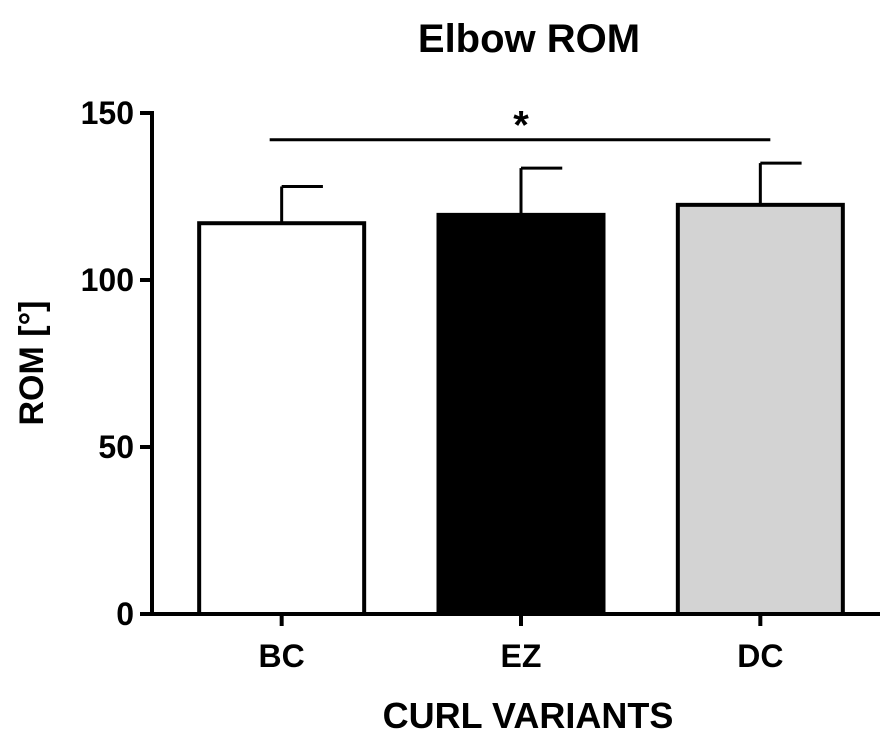 The height and width of the screenshot is (729, 893). Describe the element at coordinates (282, 418) in the screenshot. I see `bar-bc` at that location.